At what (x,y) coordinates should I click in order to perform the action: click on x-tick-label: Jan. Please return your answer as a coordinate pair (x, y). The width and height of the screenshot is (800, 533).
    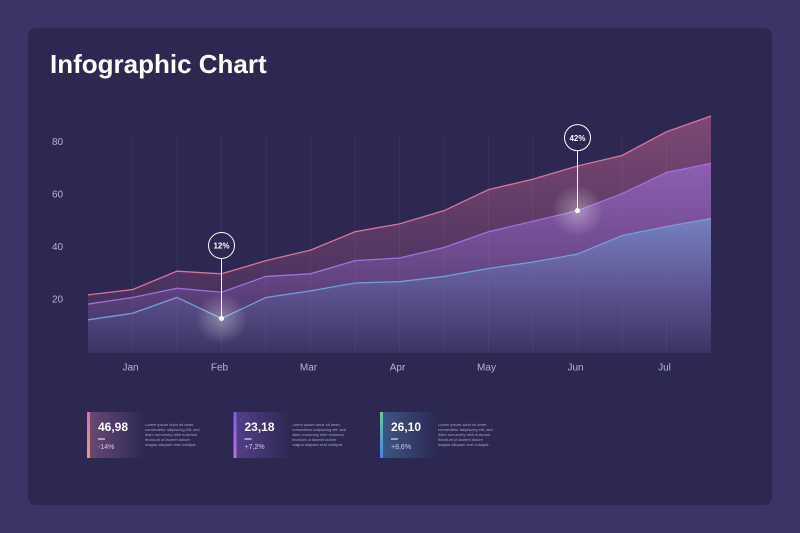
    Looking at the image, I should click on (130, 368).